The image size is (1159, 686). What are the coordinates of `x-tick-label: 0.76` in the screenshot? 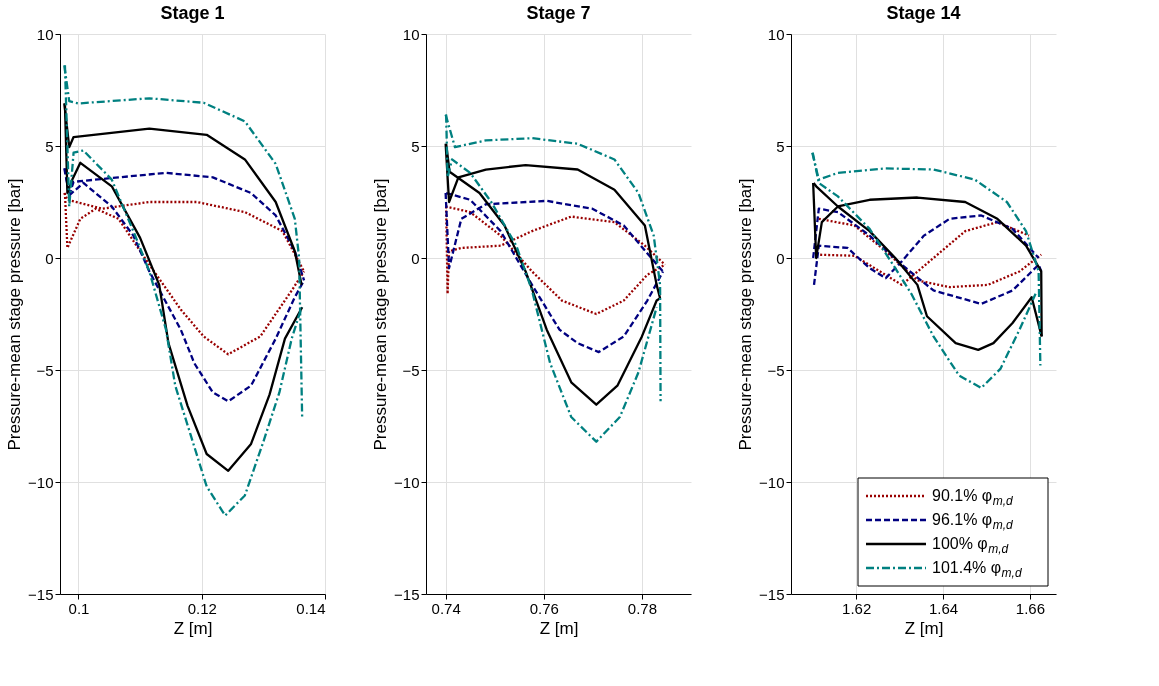 It's located at (544, 608).